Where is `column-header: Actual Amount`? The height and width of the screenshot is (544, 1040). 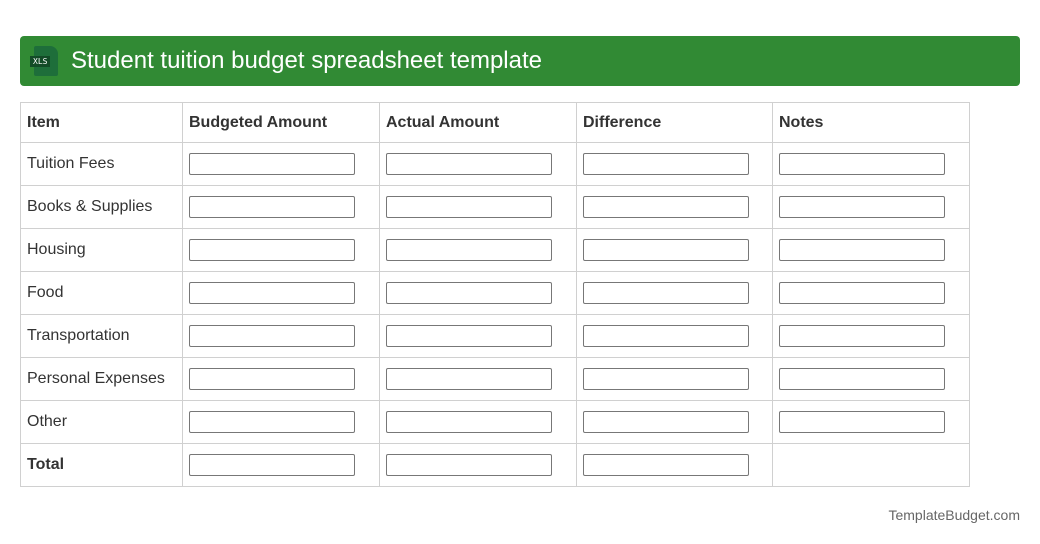 column-header: Actual Amount is located at coordinates (478, 122).